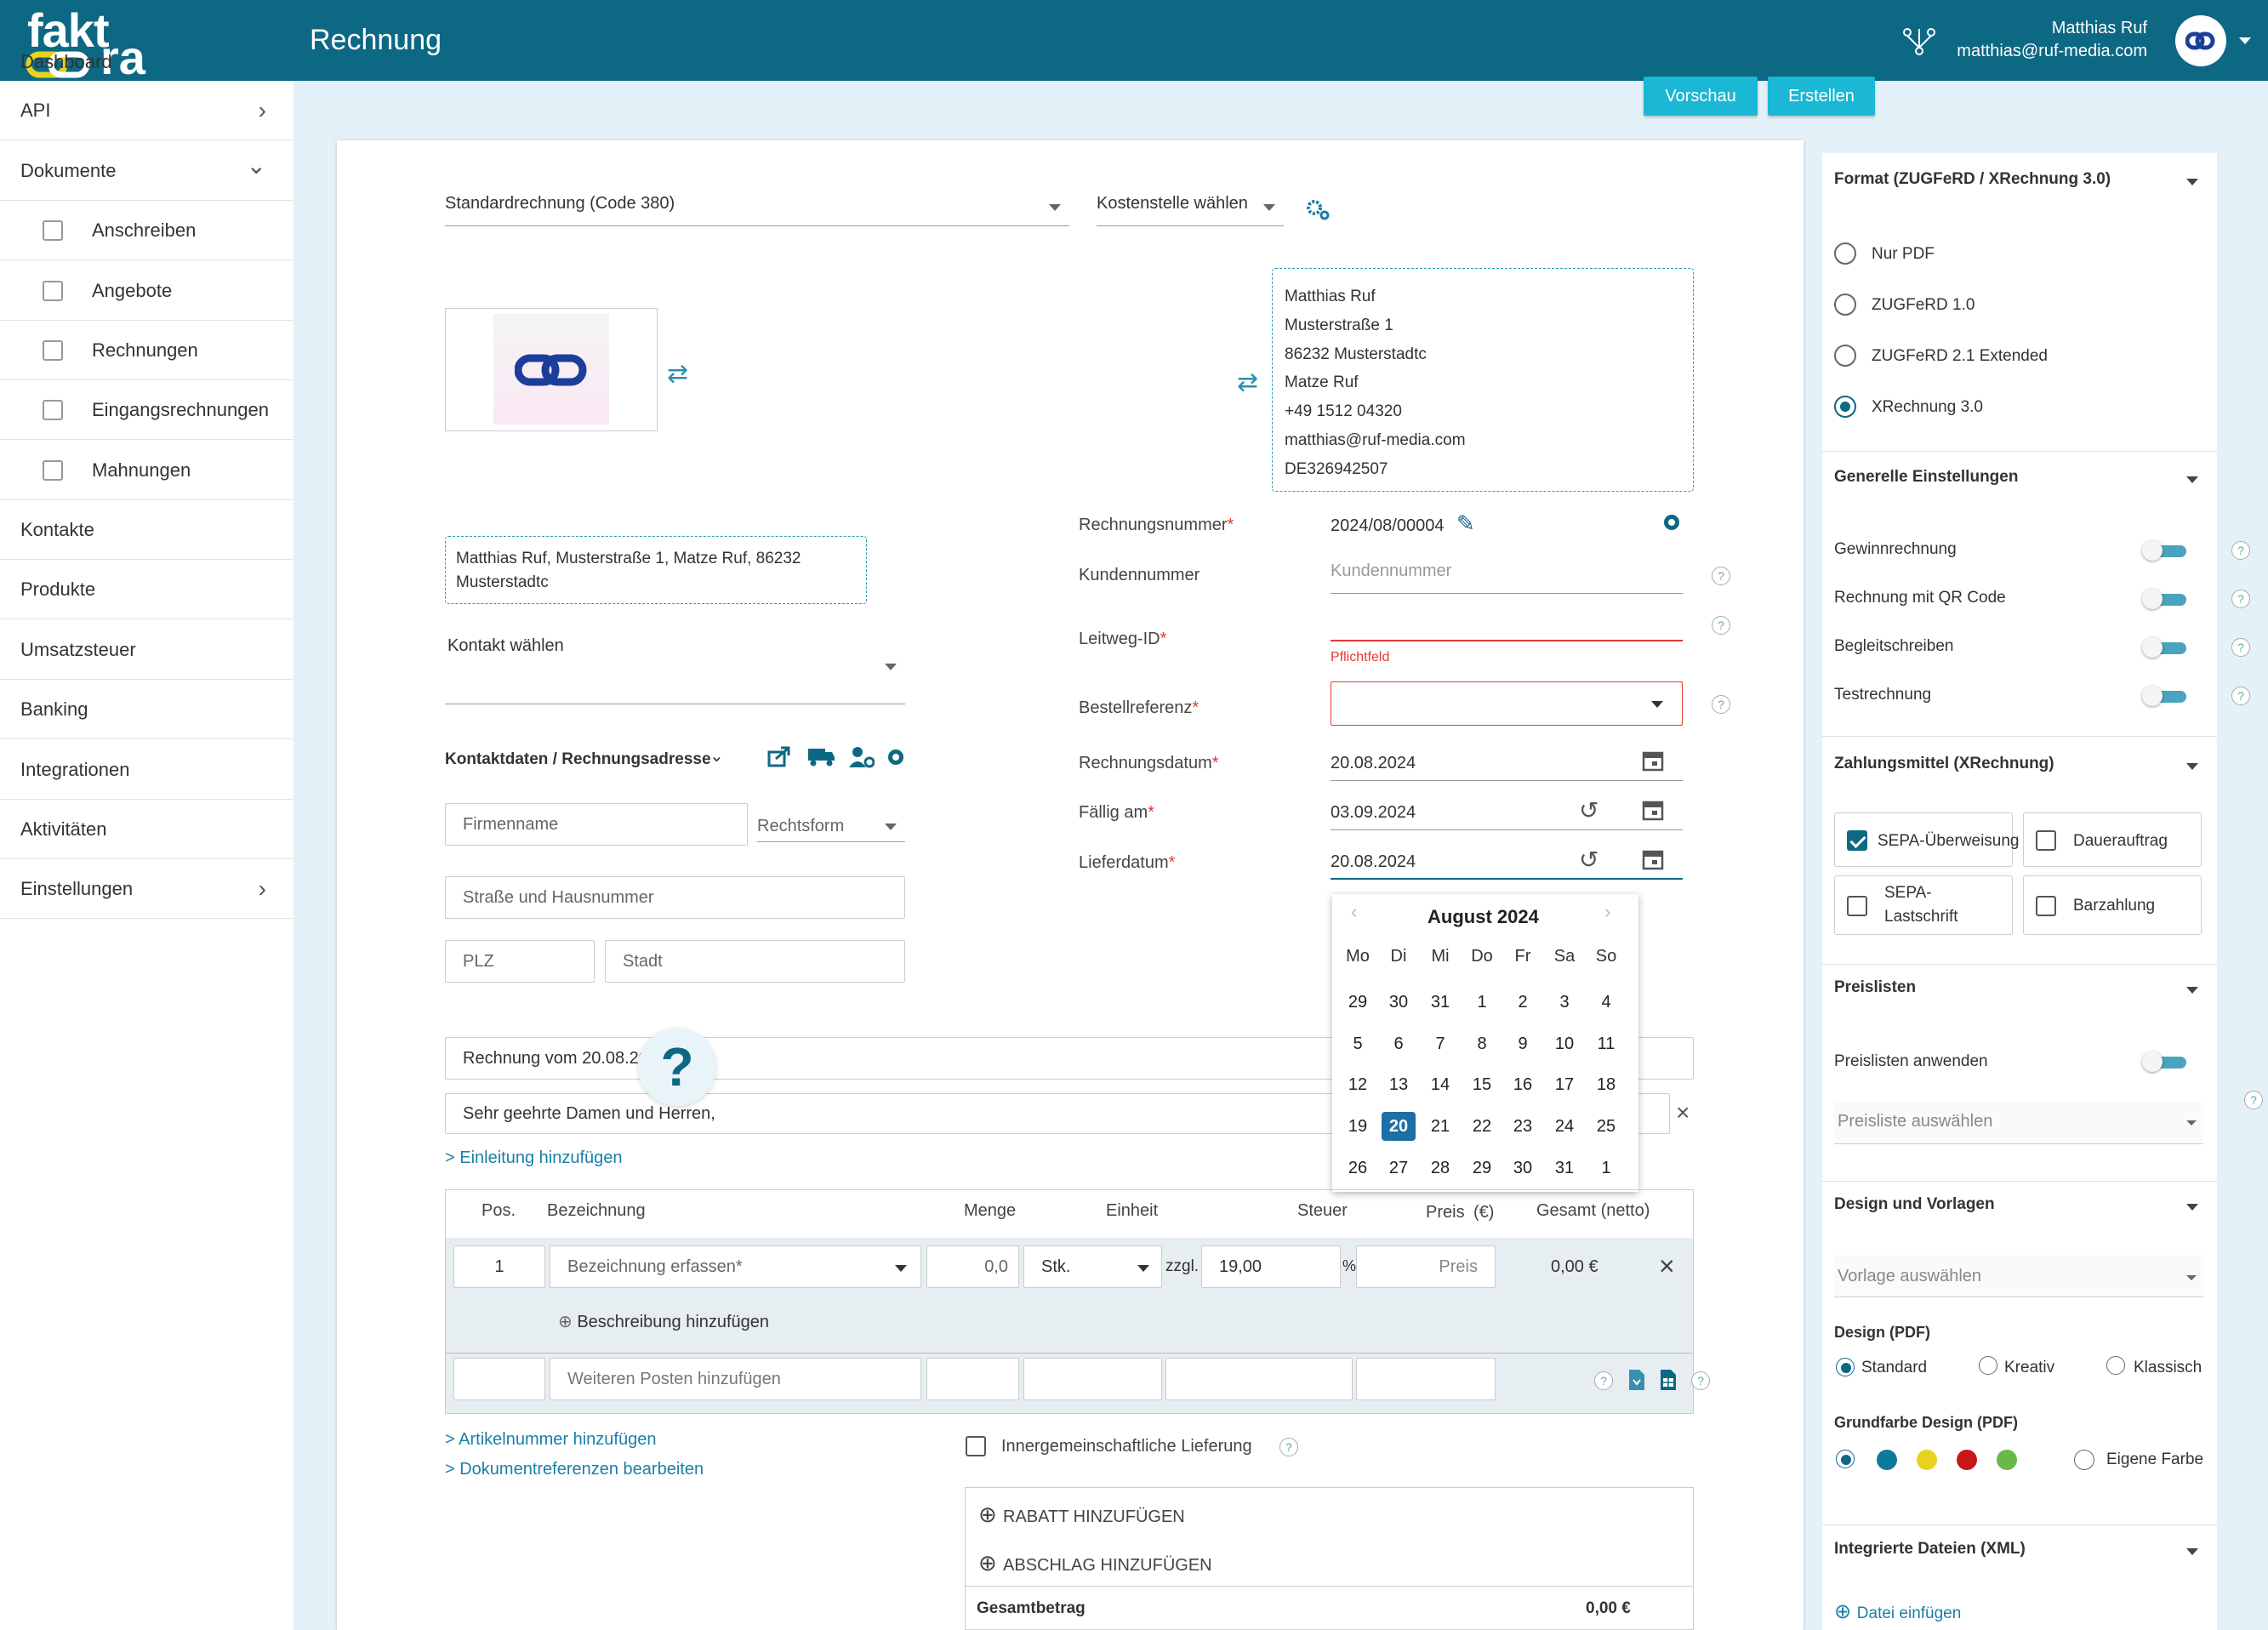 This screenshot has width=2268, height=1630. What do you see at coordinates (1637, 1380) in the screenshot?
I see `import-file-icon` at bounding box center [1637, 1380].